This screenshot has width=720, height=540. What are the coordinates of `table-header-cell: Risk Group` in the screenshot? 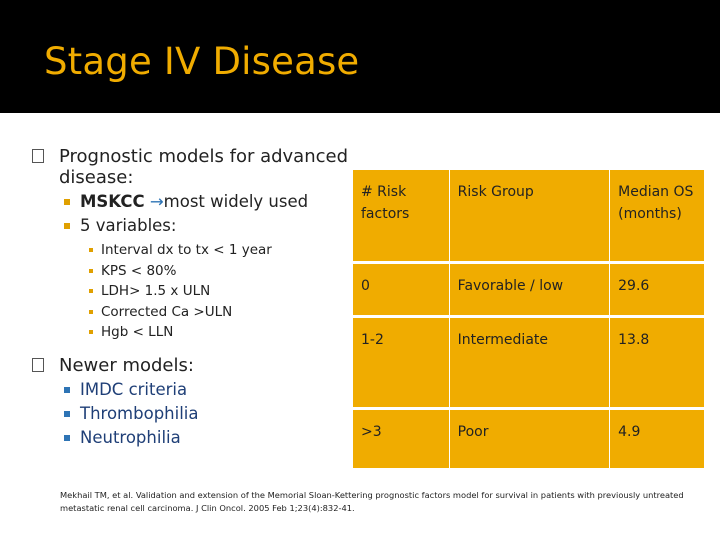 It's located at (529, 216).